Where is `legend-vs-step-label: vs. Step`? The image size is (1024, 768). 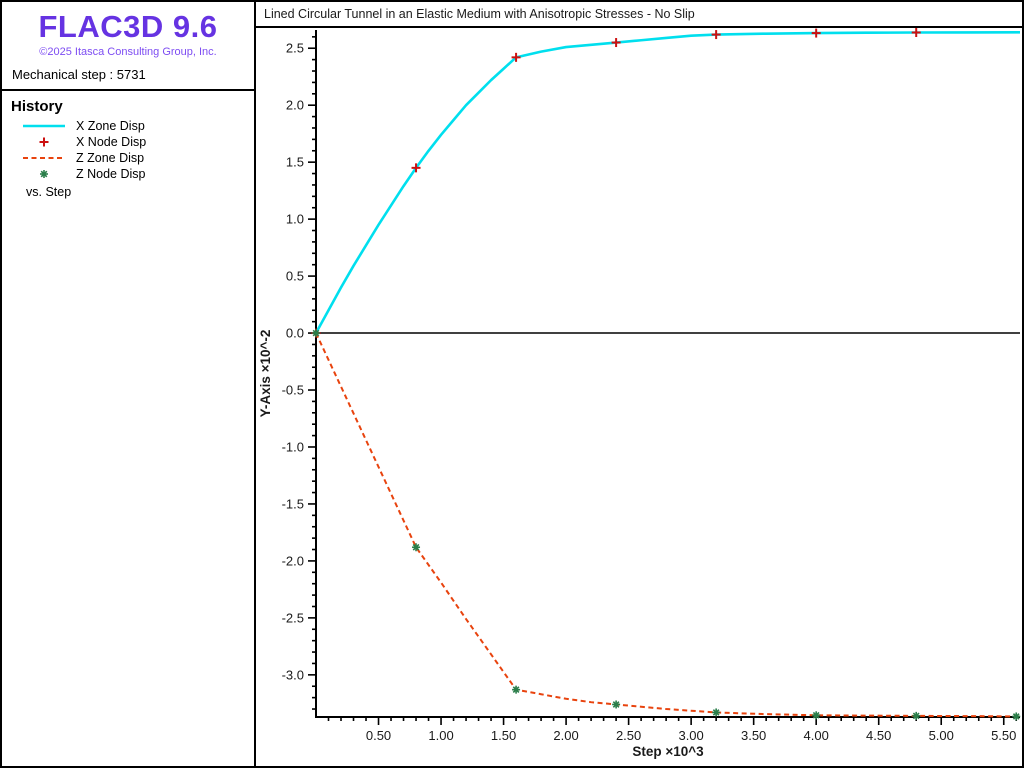
legend-vs-step-label: vs. Step is located at coordinates (49, 192).